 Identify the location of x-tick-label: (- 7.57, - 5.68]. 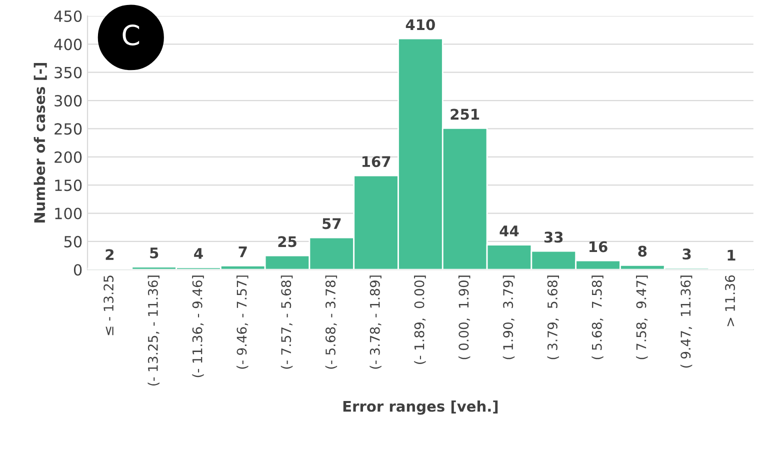
(286, 322).